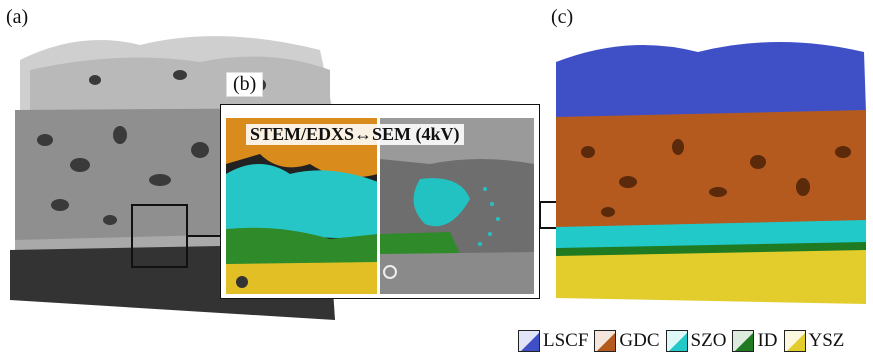  Describe the element at coordinates (743, 341) in the screenshot. I see `legend-swatch-id` at that location.